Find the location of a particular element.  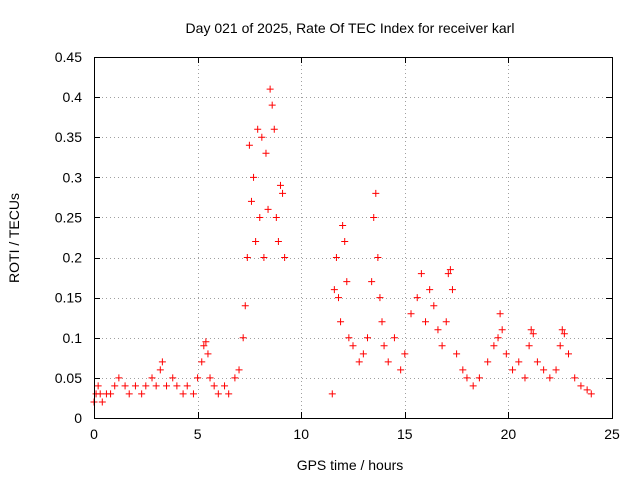

y-tick-label: 0.4 is located at coordinates (73, 97).